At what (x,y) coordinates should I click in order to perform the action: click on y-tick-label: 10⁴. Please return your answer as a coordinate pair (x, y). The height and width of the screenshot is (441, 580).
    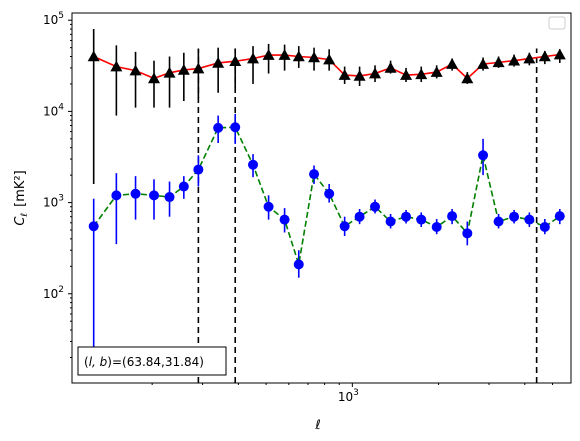
    Looking at the image, I should click on (53, 110).